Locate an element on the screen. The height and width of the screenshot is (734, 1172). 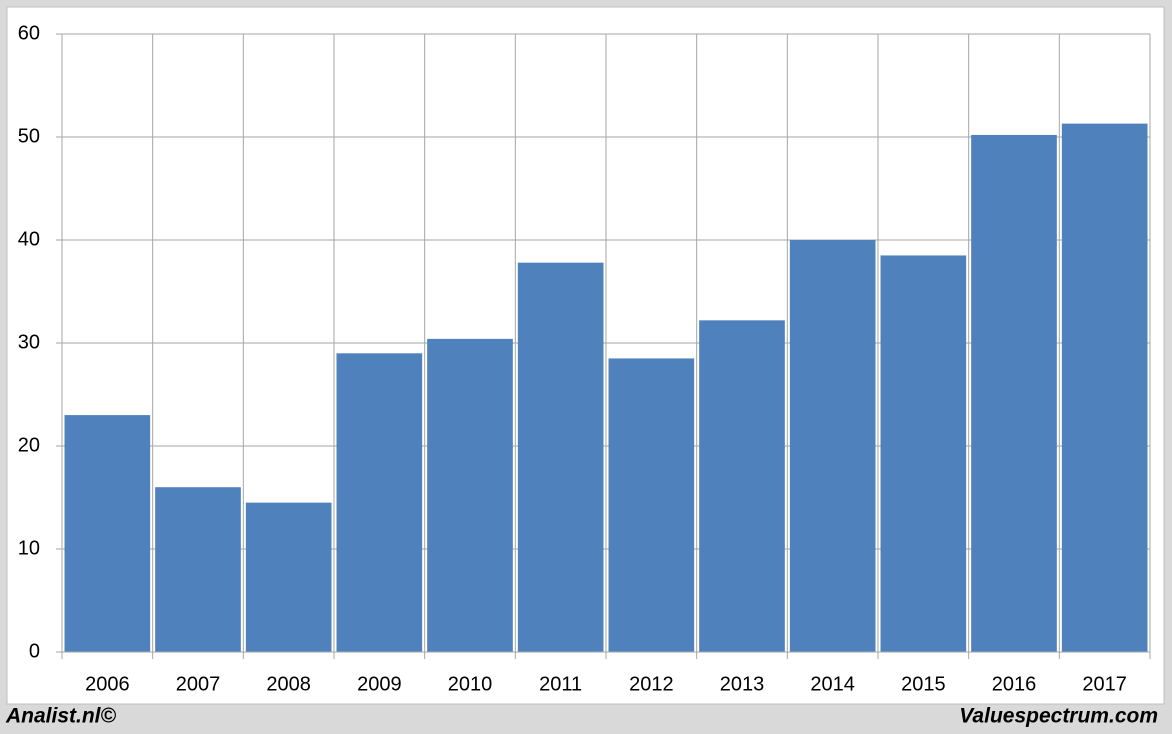
y-tick-label: 50 is located at coordinates (29, 136).